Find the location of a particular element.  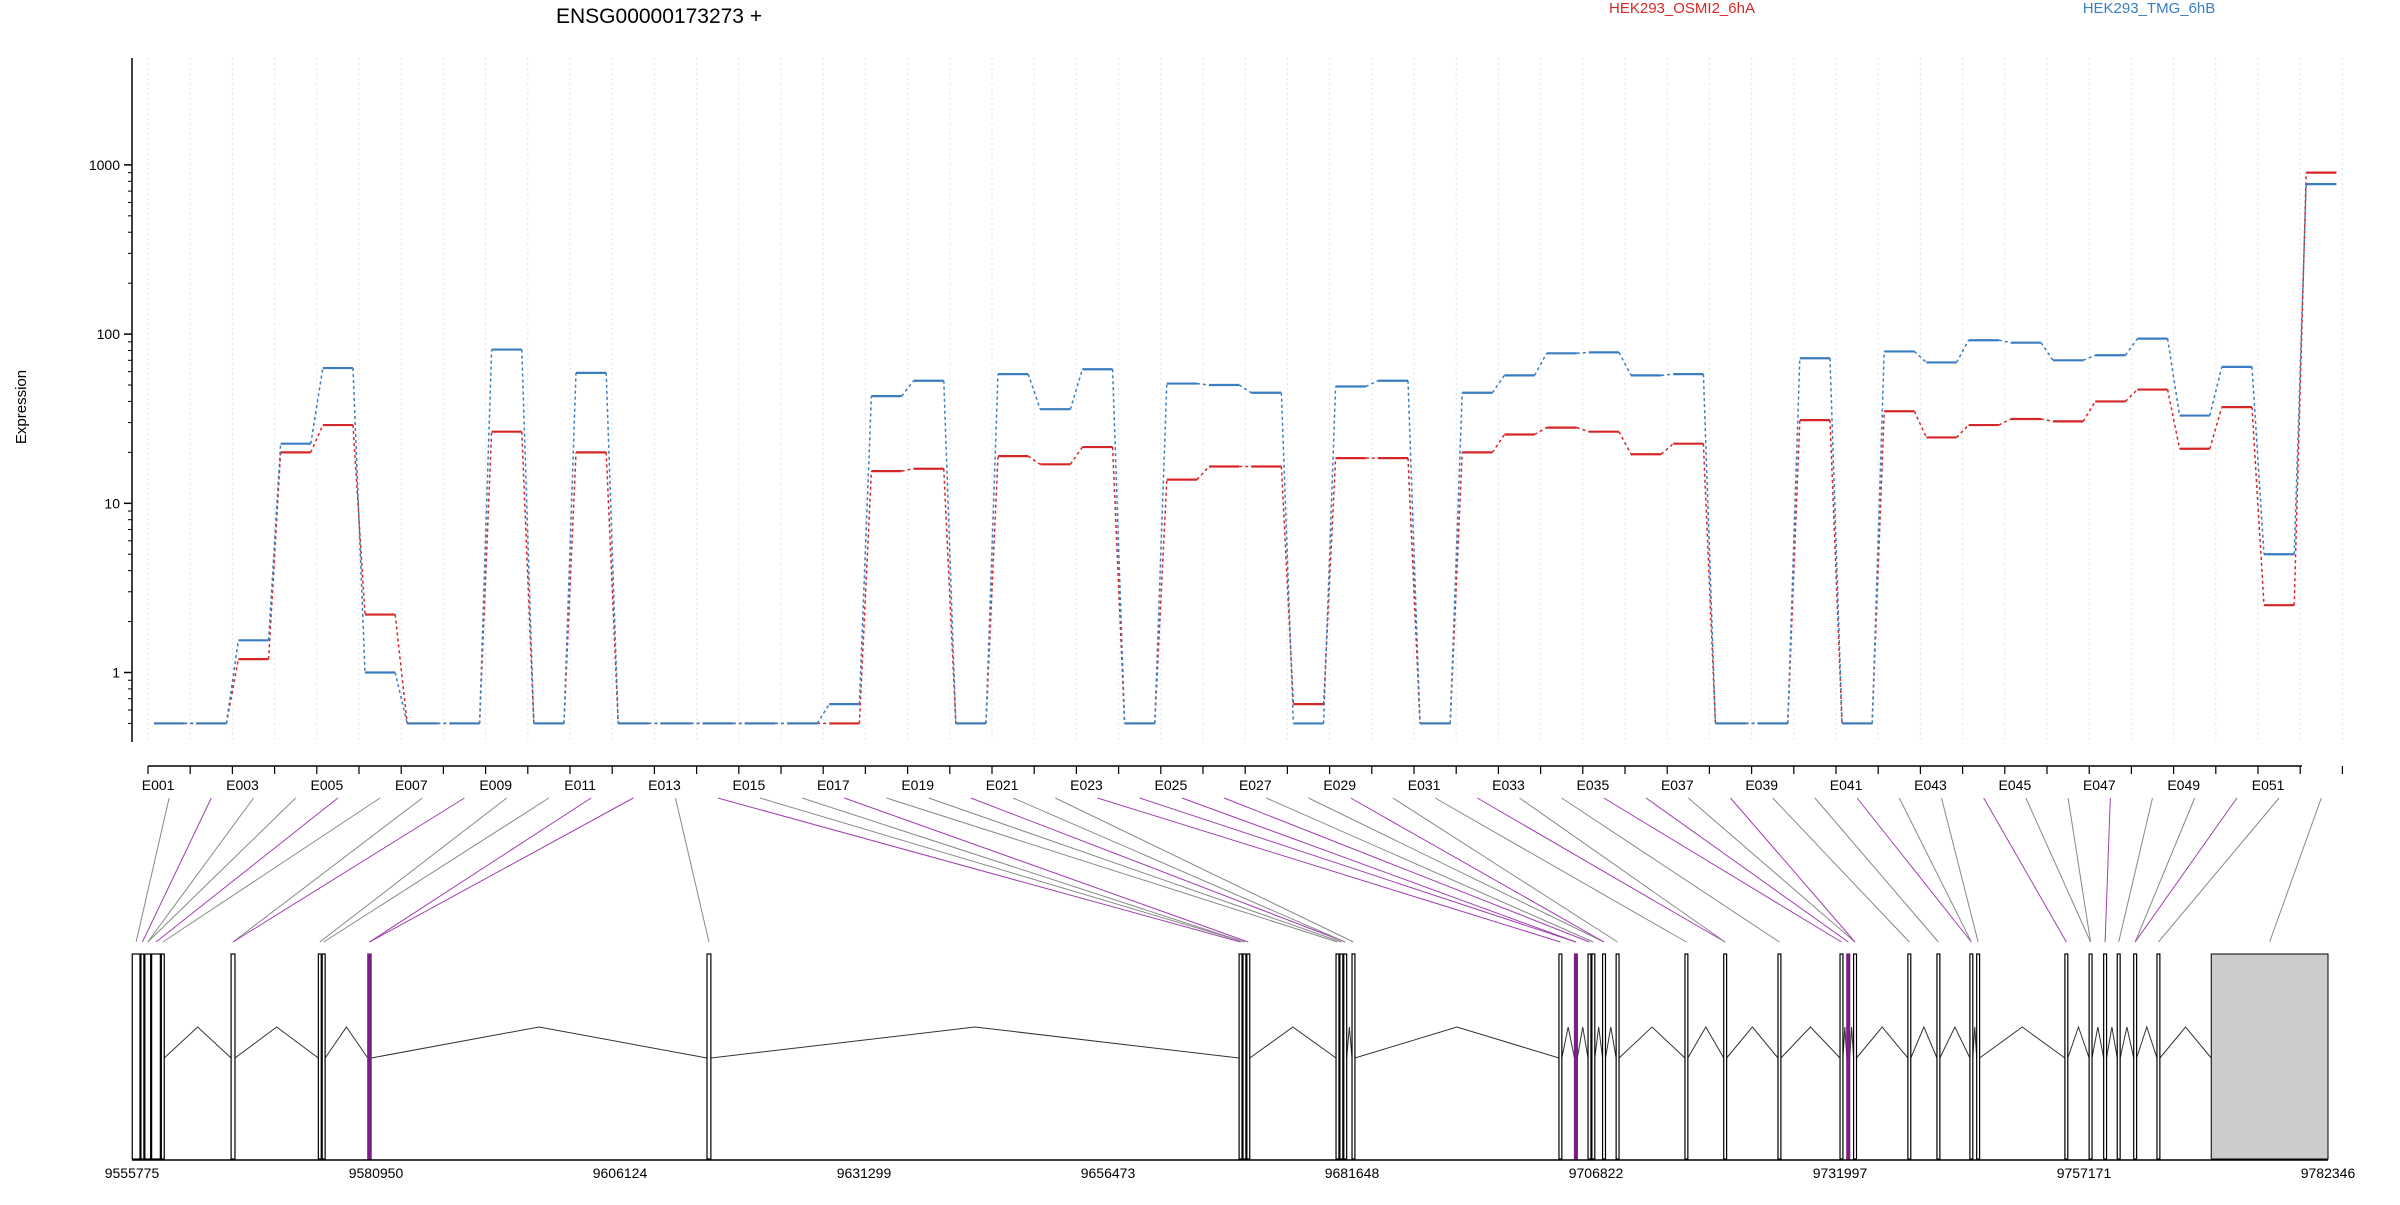

connector-layer is located at coordinates (1228, 870).